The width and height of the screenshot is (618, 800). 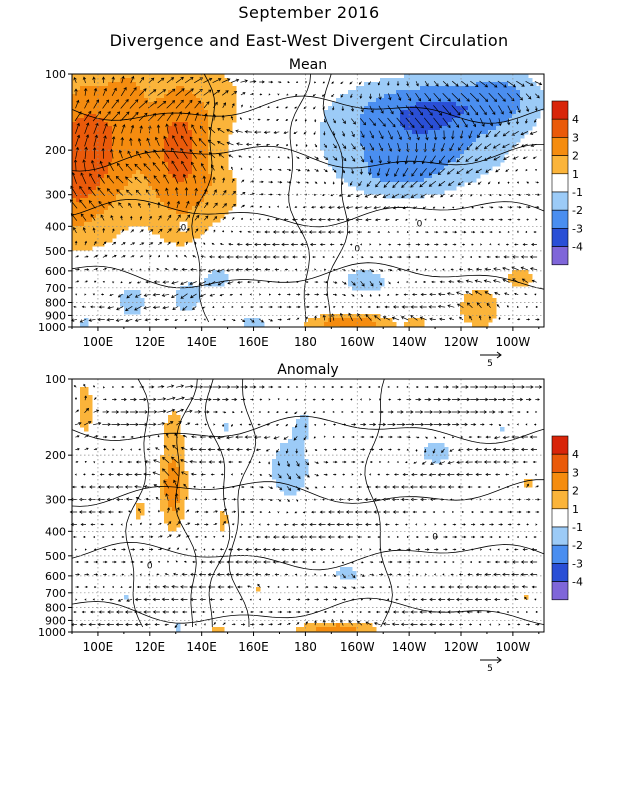 I want to click on x-tick-label: 180, so click(x=305, y=342).